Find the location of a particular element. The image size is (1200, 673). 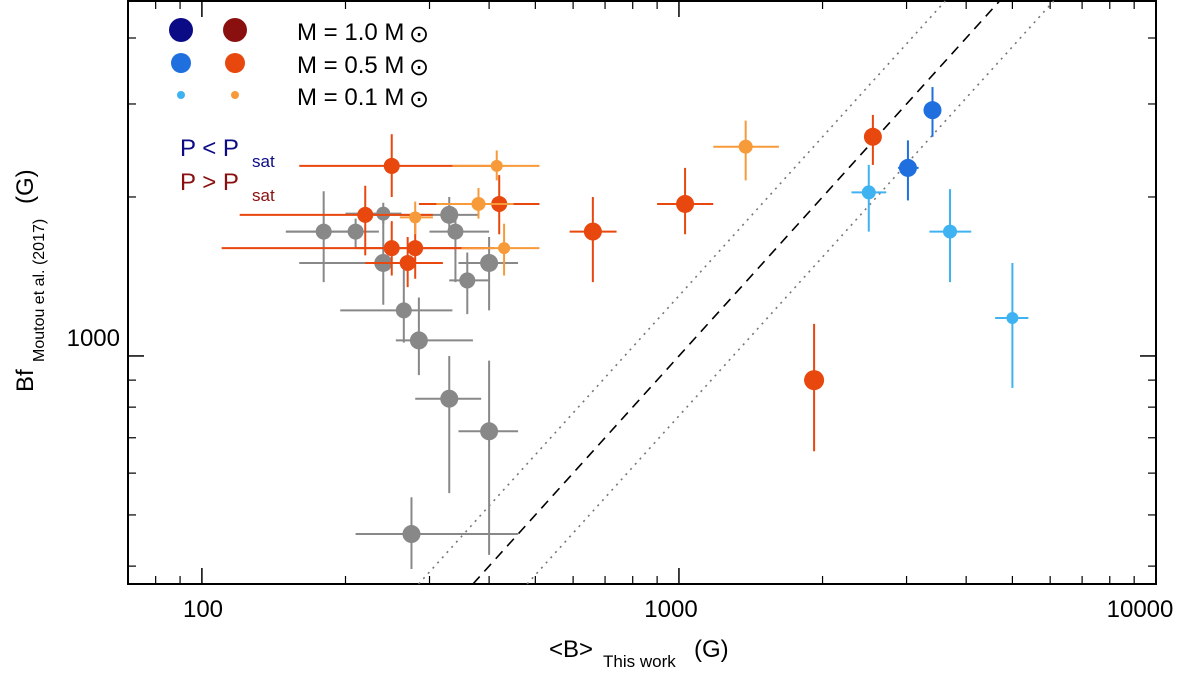

legend-marker-red-medium is located at coordinates (235, 63).